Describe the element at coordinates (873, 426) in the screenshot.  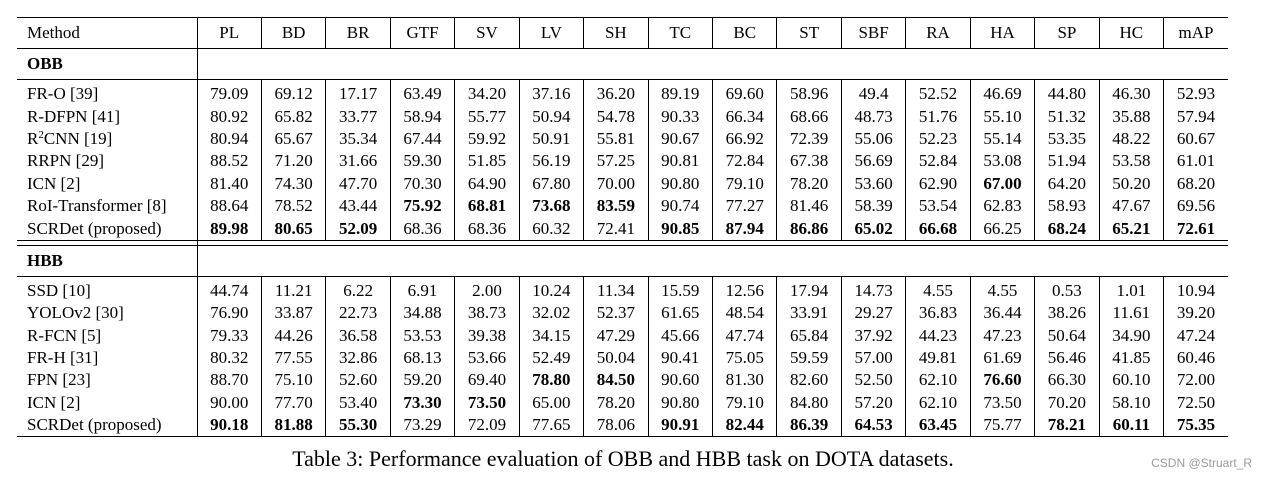
I see `value-cell-sbf: 64.53` at that location.